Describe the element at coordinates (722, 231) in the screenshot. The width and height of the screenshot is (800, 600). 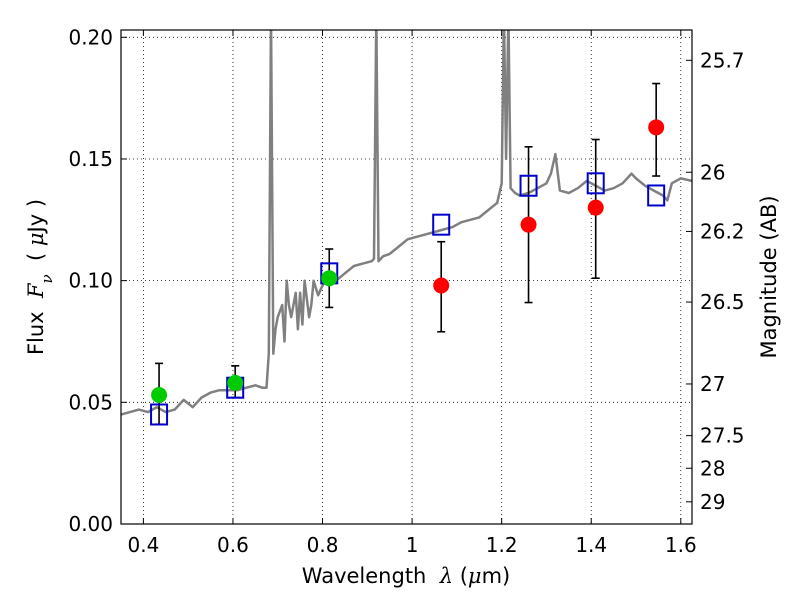
I see `y-right-tick-label: 26.2` at that location.